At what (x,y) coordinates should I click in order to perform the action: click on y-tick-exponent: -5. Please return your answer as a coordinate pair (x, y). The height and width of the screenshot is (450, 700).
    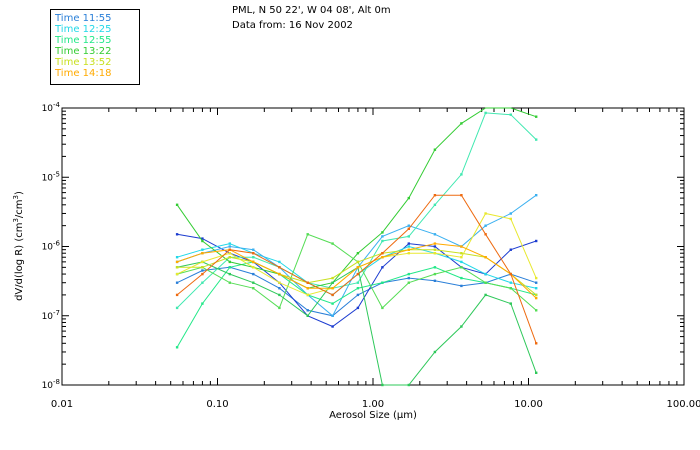
    Looking at the image, I should click on (56, 174).